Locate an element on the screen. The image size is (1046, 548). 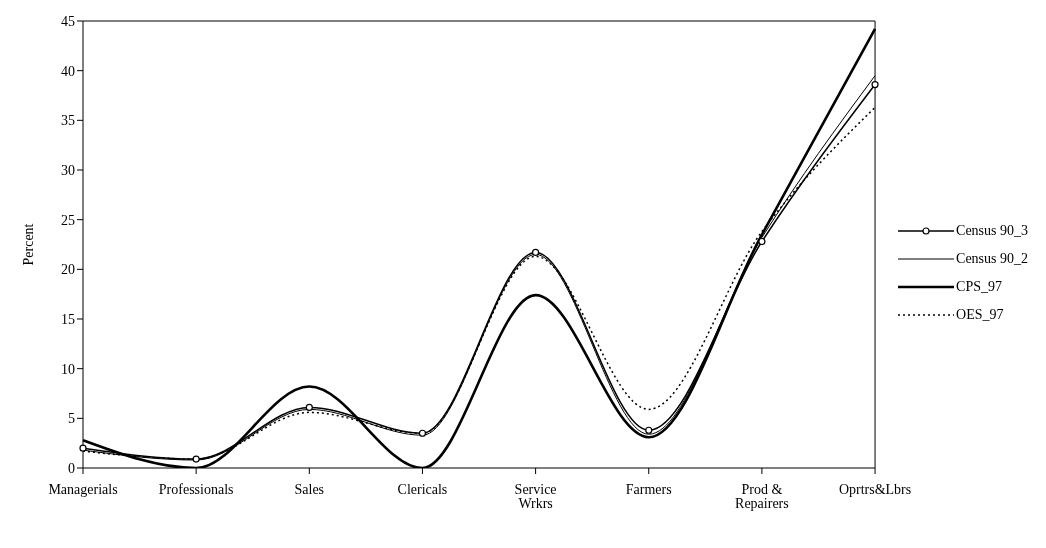
y-tick-label: 35 is located at coordinates (68, 121).